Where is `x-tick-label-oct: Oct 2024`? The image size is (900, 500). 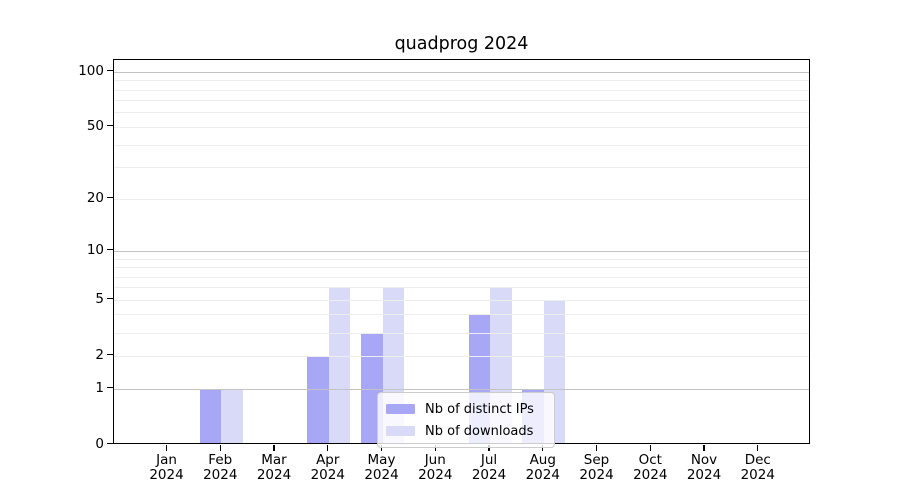
x-tick-label-oct: Oct 2024 is located at coordinates (650, 467).